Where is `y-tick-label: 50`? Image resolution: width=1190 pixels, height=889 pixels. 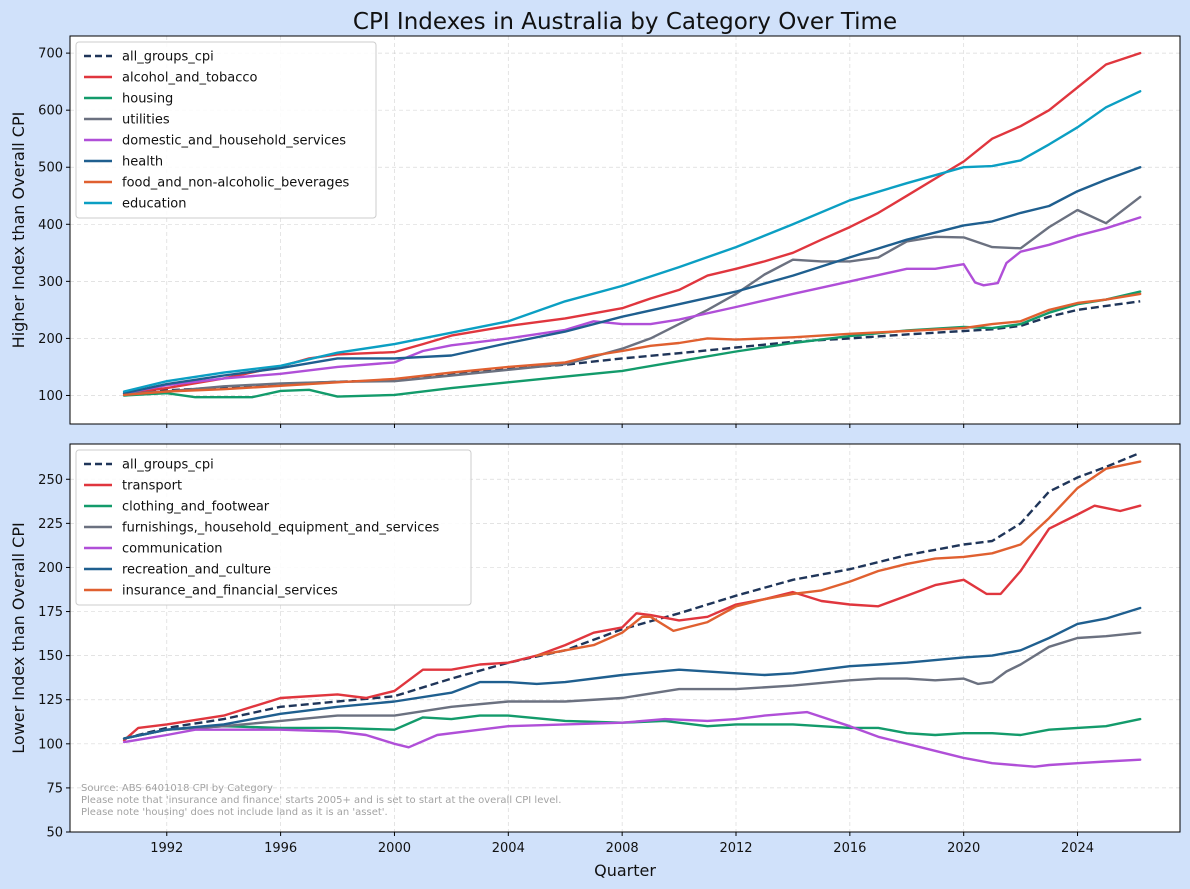
y-tick-label: 50 is located at coordinates (54, 833).